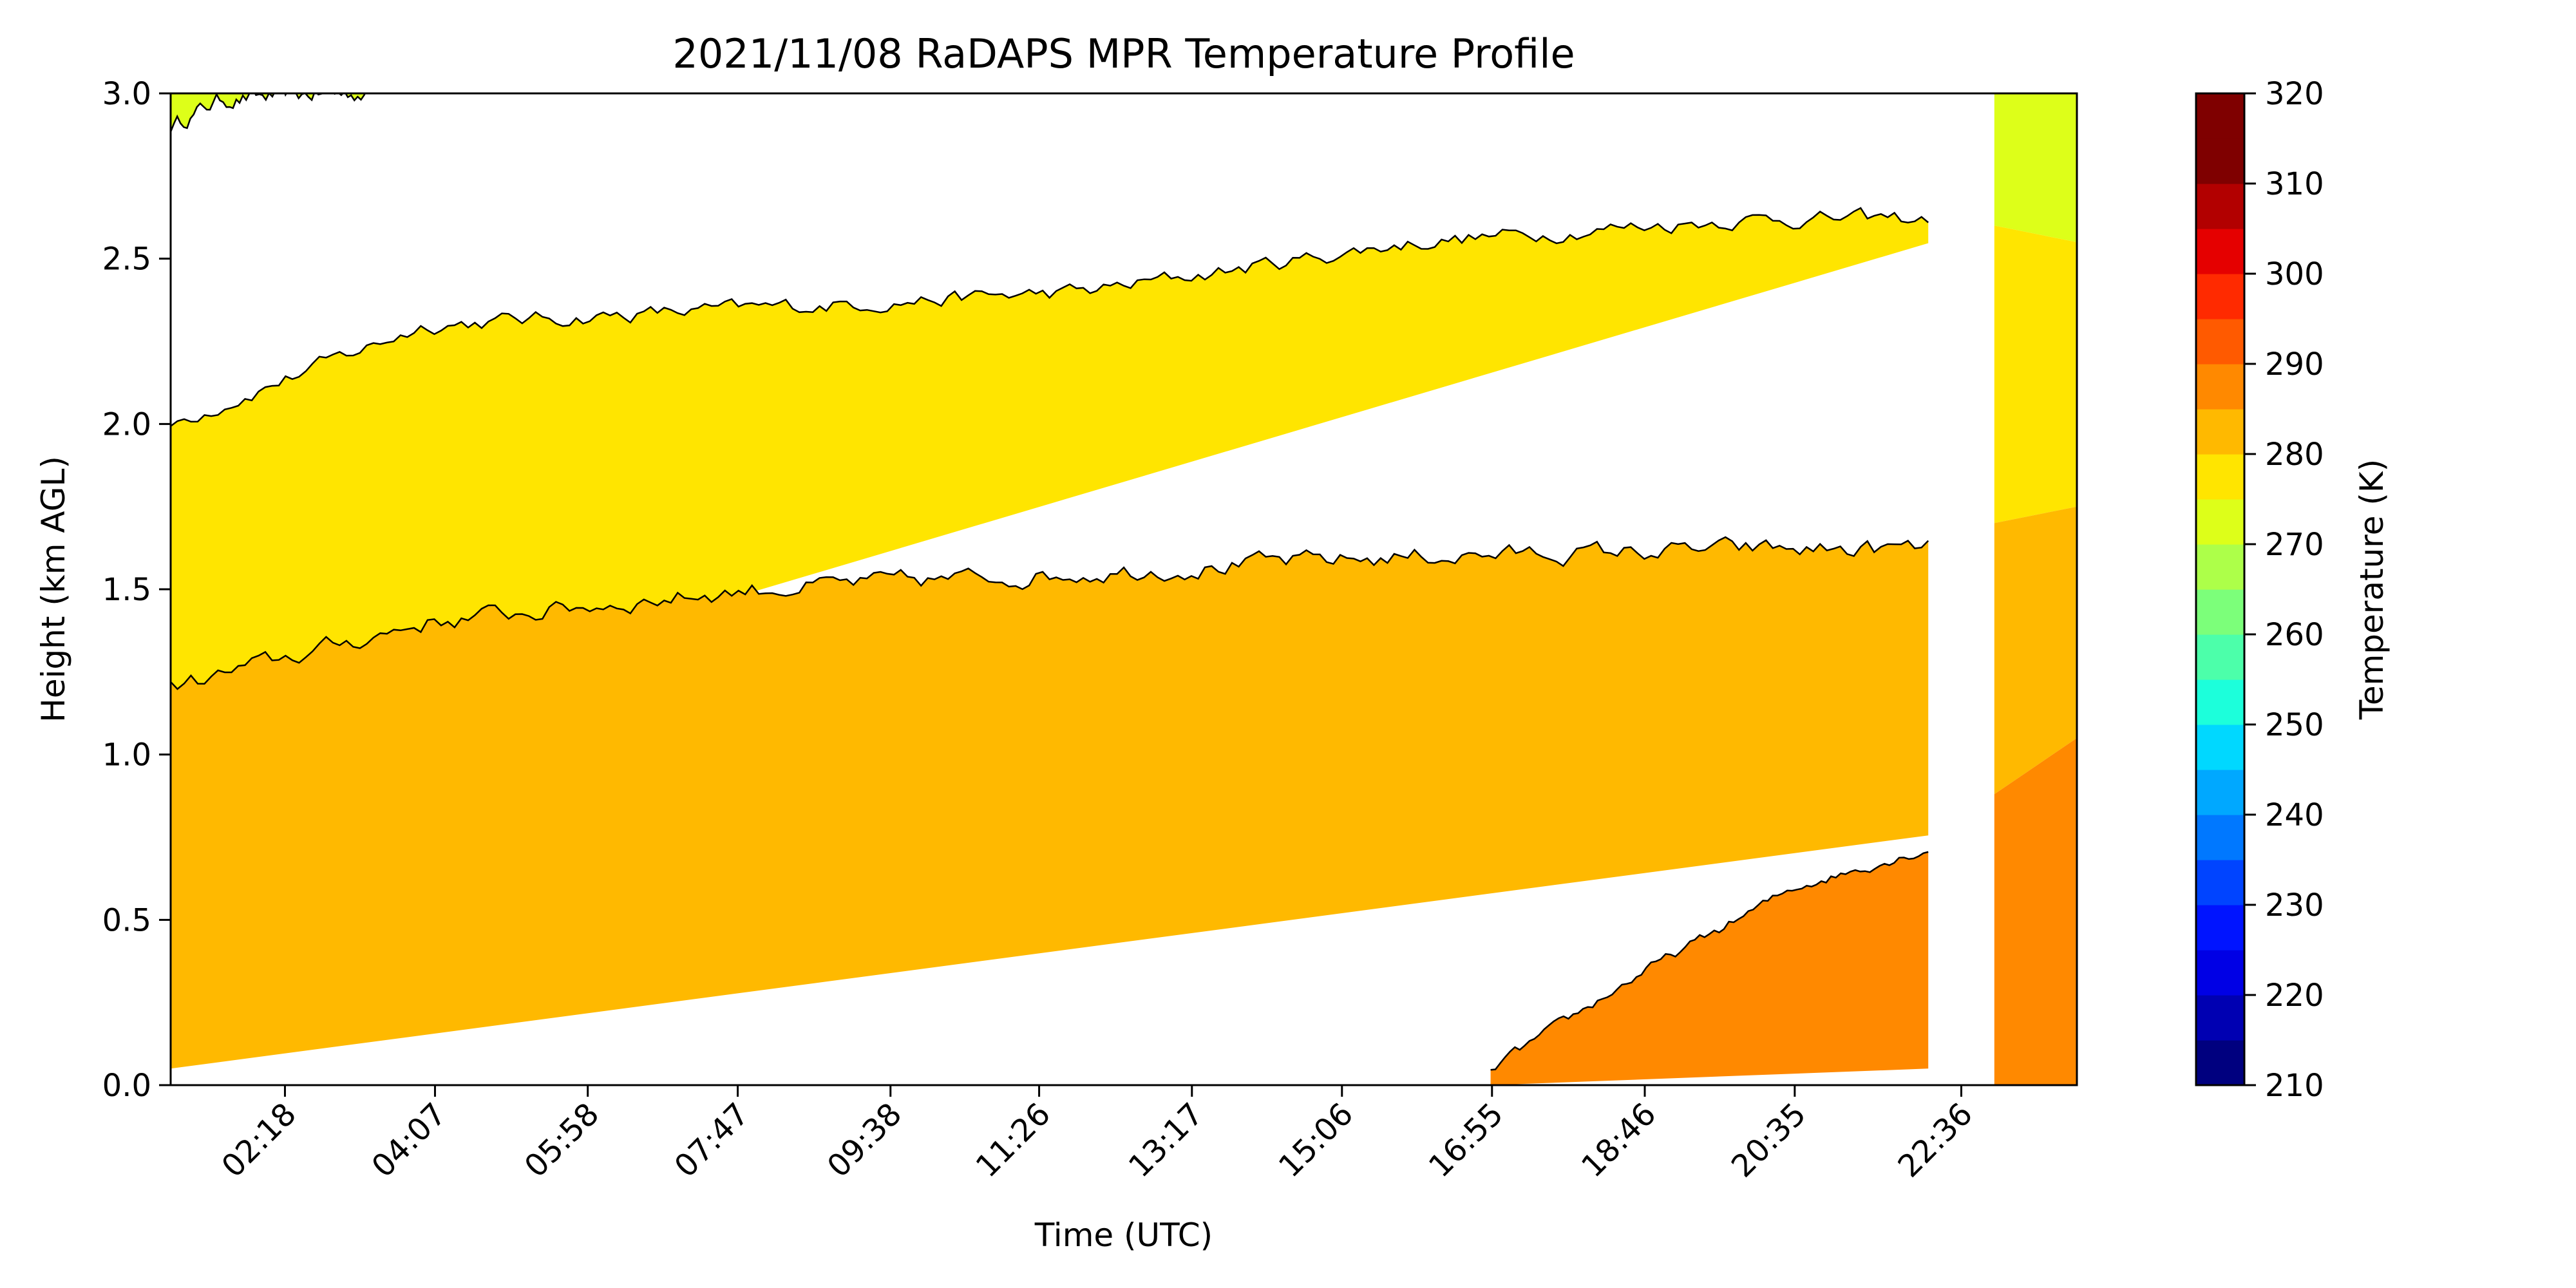 The height and width of the screenshot is (1288, 2576). What do you see at coordinates (1124, 1235) in the screenshot?
I see `x-axis-label: Time (UTC)` at bounding box center [1124, 1235].